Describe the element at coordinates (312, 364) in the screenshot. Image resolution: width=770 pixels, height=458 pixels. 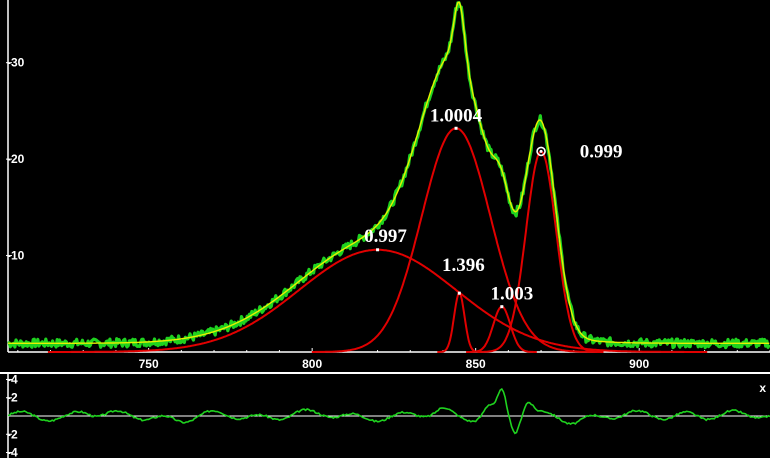
I see `x-tick-label: 800` at that location.